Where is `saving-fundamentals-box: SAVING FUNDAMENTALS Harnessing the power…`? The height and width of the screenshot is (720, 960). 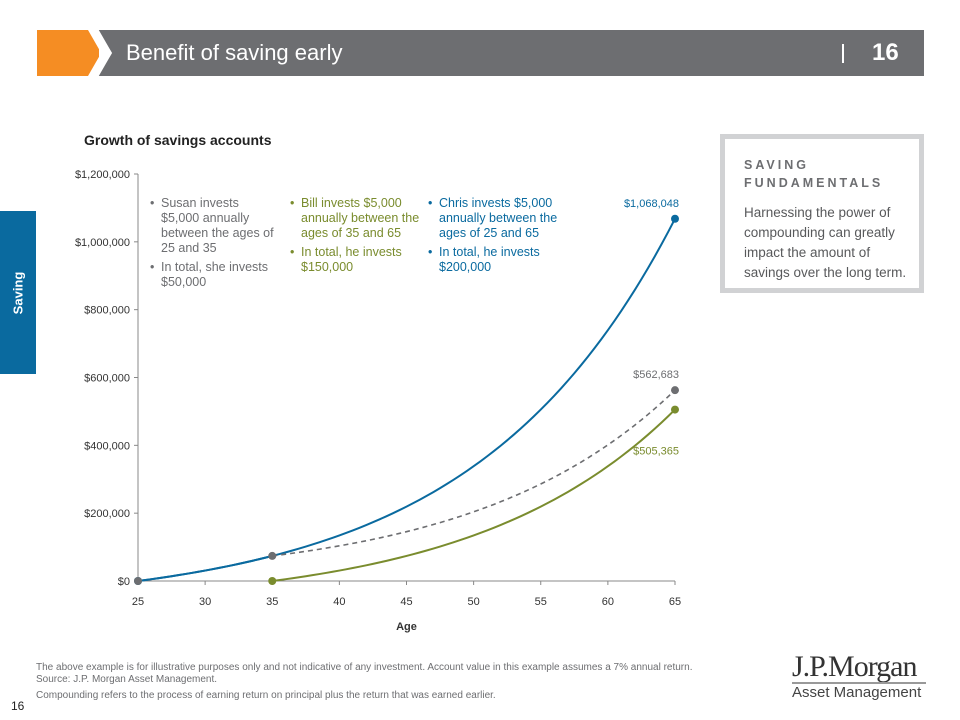 saving-fundamentals-box: SAVING FUNDAMENTALS Harnessing the power… is located at coordinates (822, 213).